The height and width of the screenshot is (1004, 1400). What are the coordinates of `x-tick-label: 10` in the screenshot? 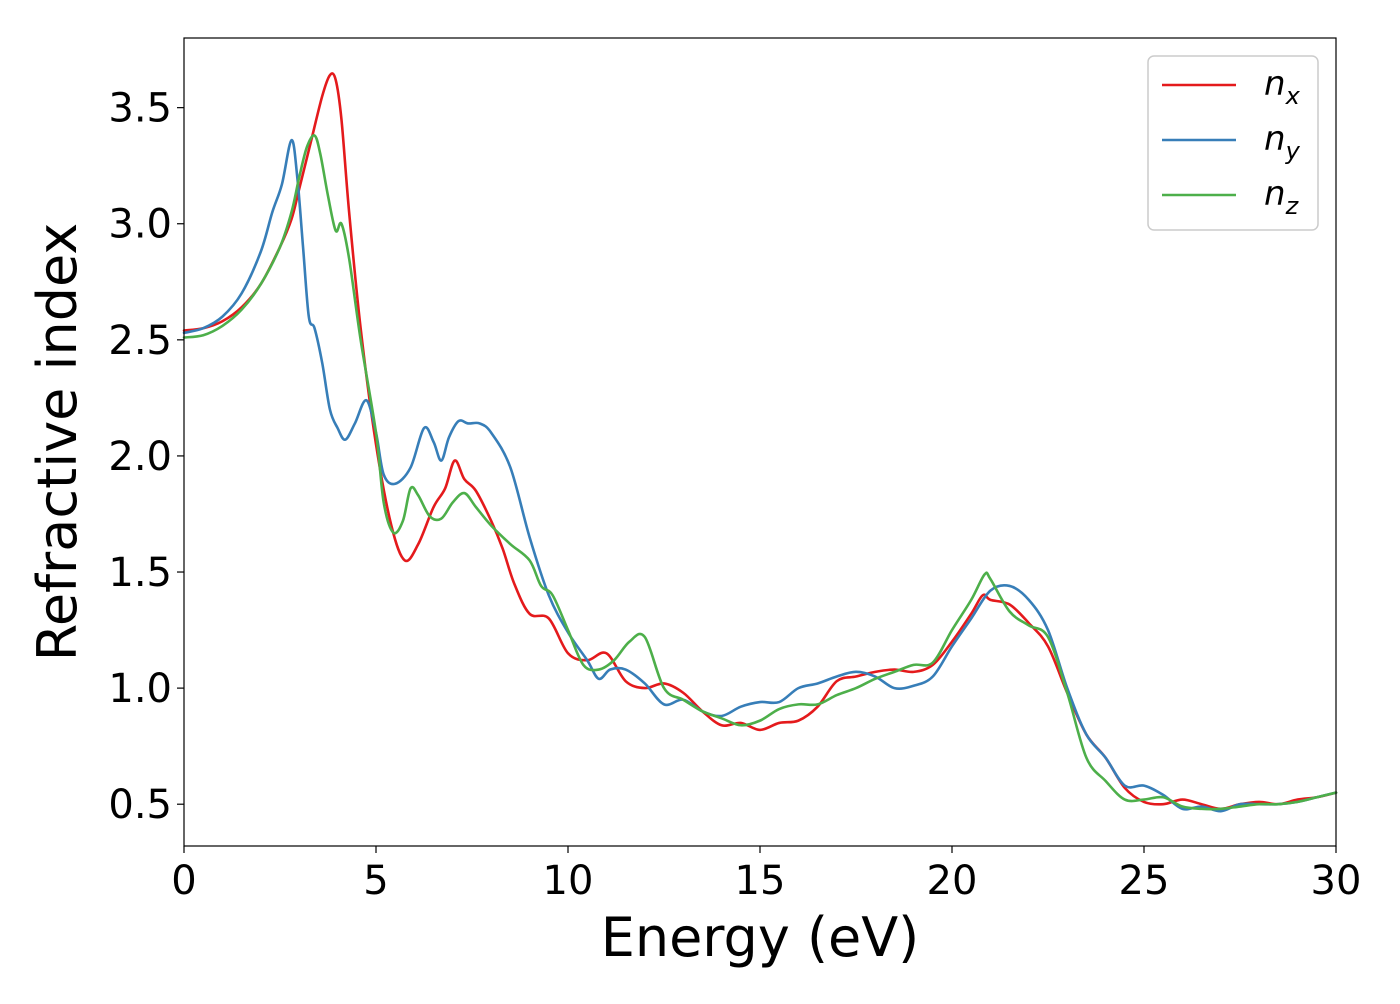 It's located at (568, 881).